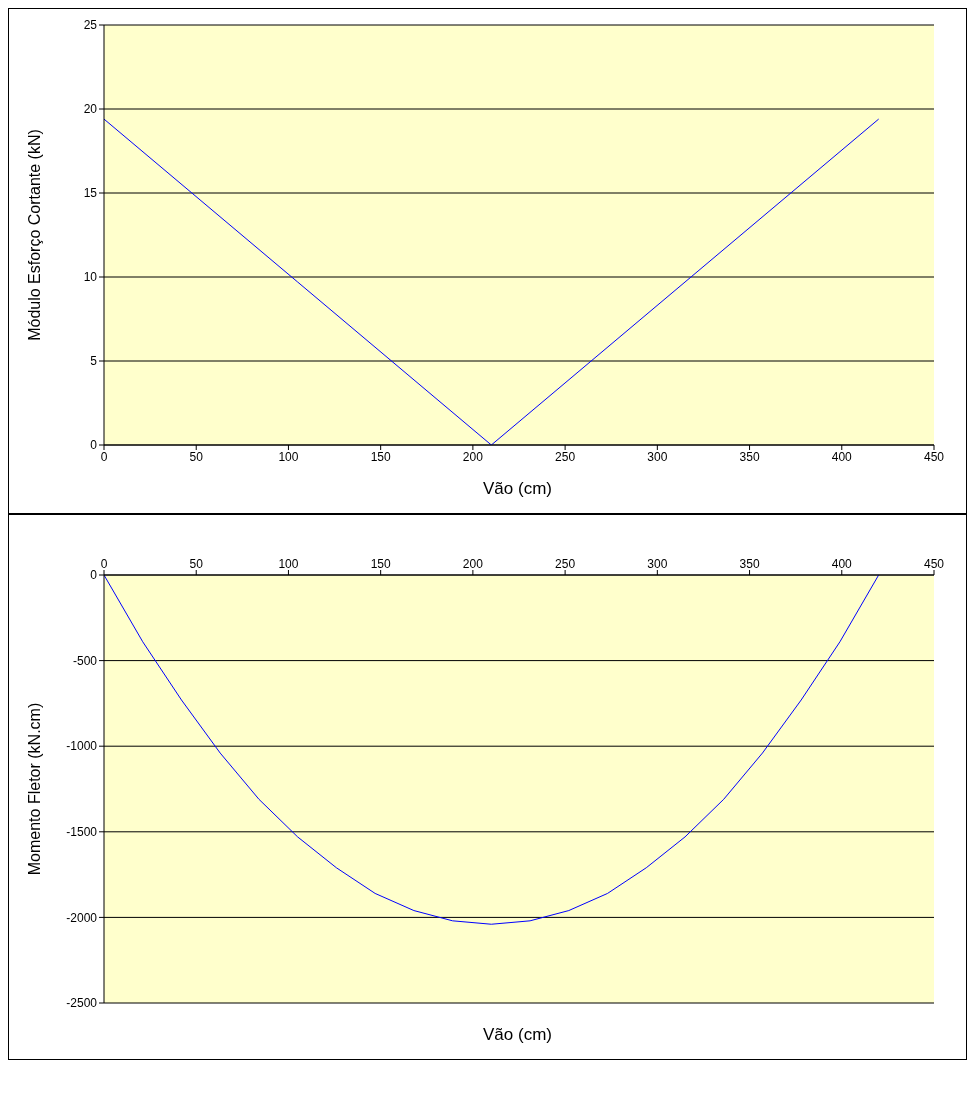 This screenshot has height=1108, width=975. I want to click on y-tick-label: 15, so click(90, 193).